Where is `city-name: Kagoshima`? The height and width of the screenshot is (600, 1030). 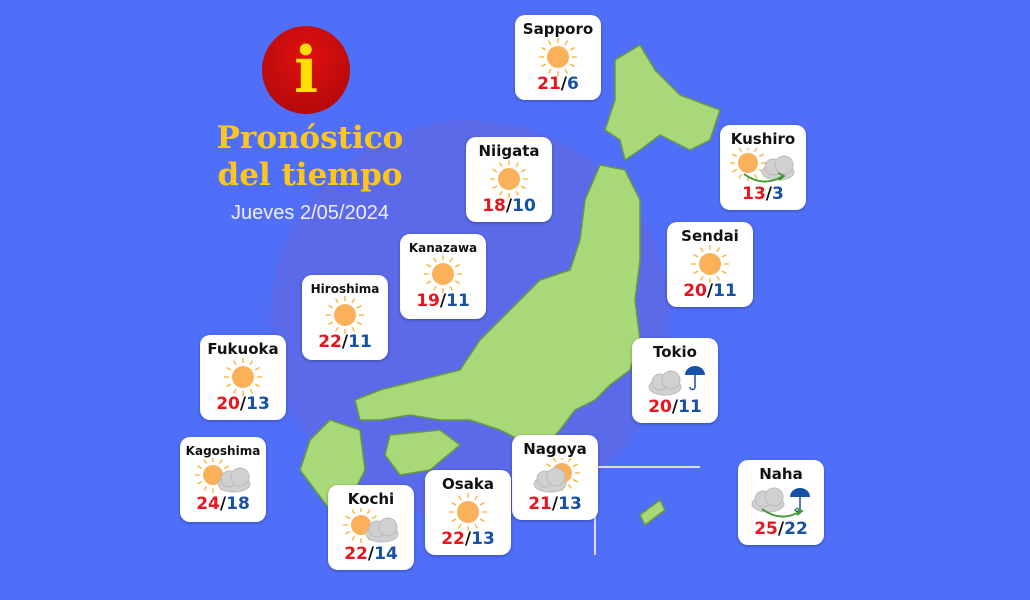 city-name: Kagoshima is located at coordinates (223, 451).